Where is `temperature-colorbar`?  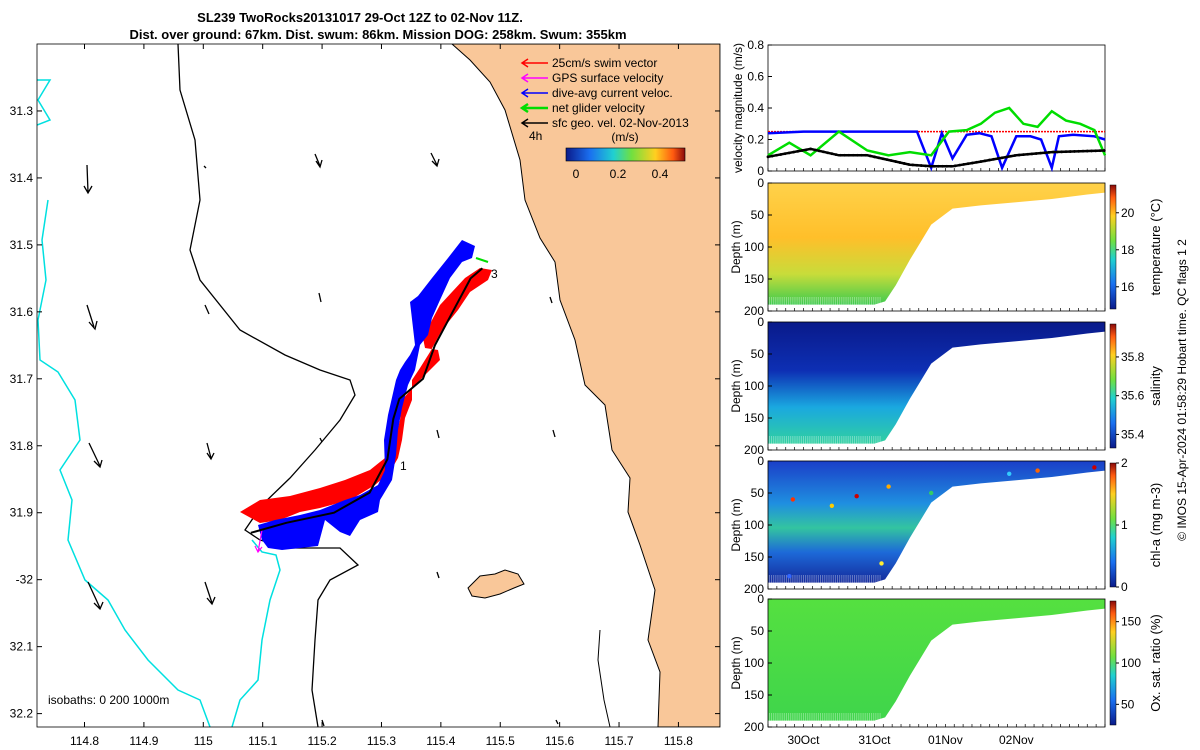 temperature-colorbar is located at coordinates (1113, 247).